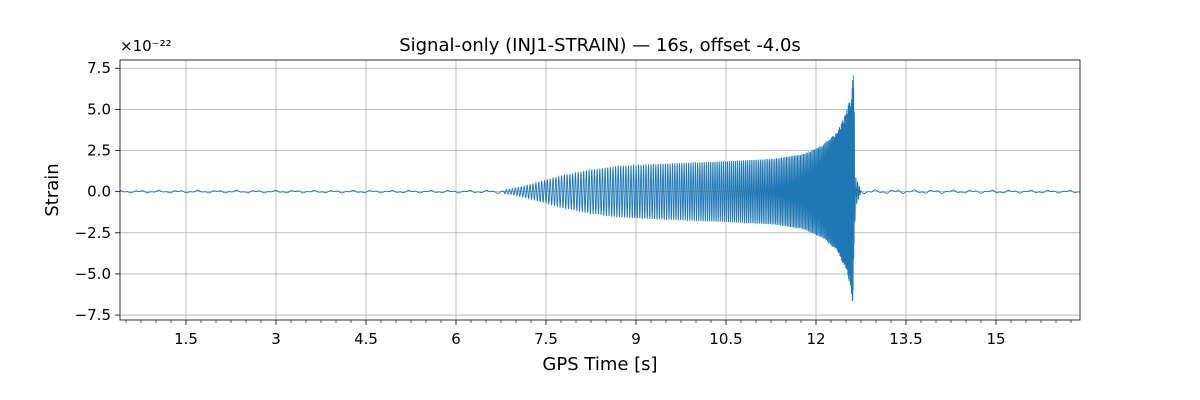 The image size is (1200, 400). What do you see at coordinates (546, 339) in the screenshot?
I see `x-tick-label: 7.5` at bounding box center [546, 339].